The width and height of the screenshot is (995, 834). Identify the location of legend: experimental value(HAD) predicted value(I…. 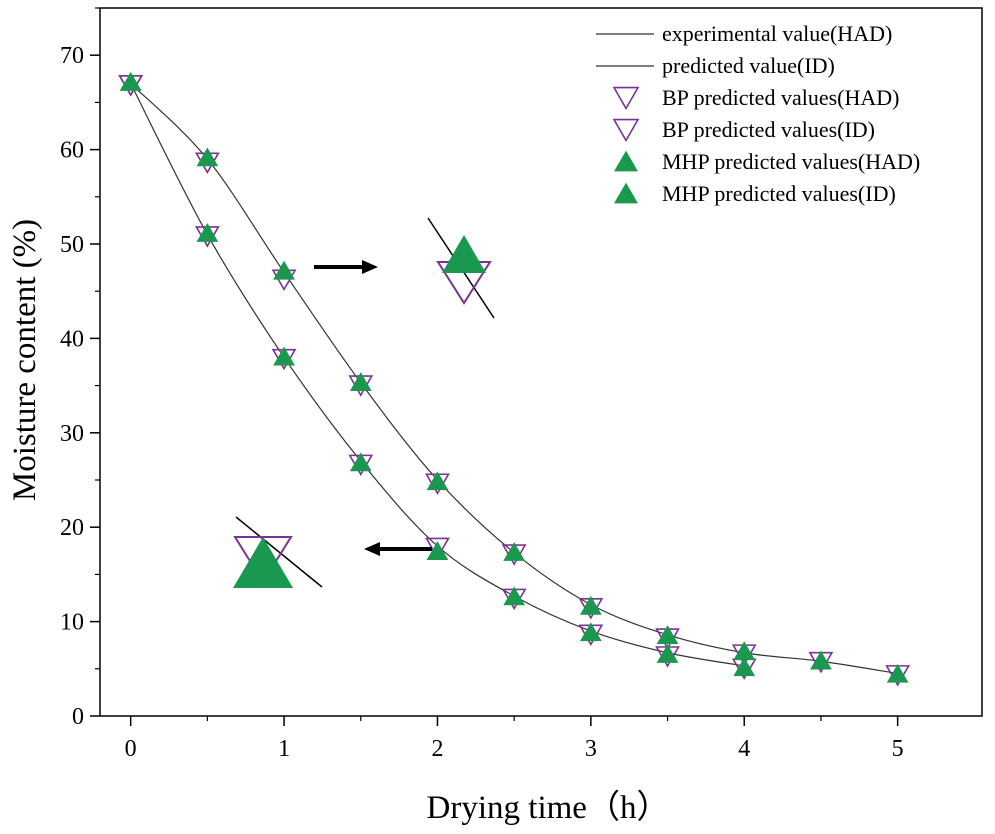
(758, 113).